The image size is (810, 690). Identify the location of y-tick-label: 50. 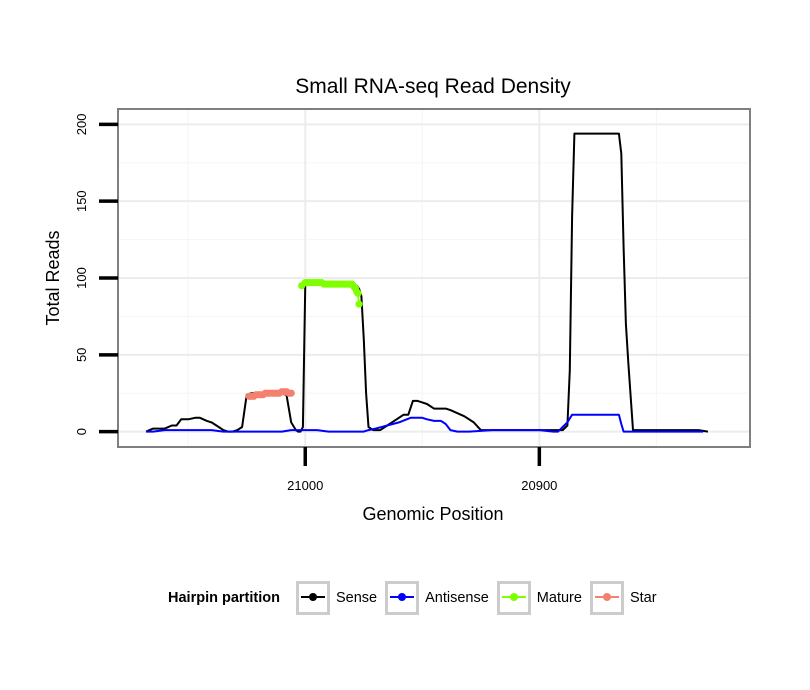
(81, 355).